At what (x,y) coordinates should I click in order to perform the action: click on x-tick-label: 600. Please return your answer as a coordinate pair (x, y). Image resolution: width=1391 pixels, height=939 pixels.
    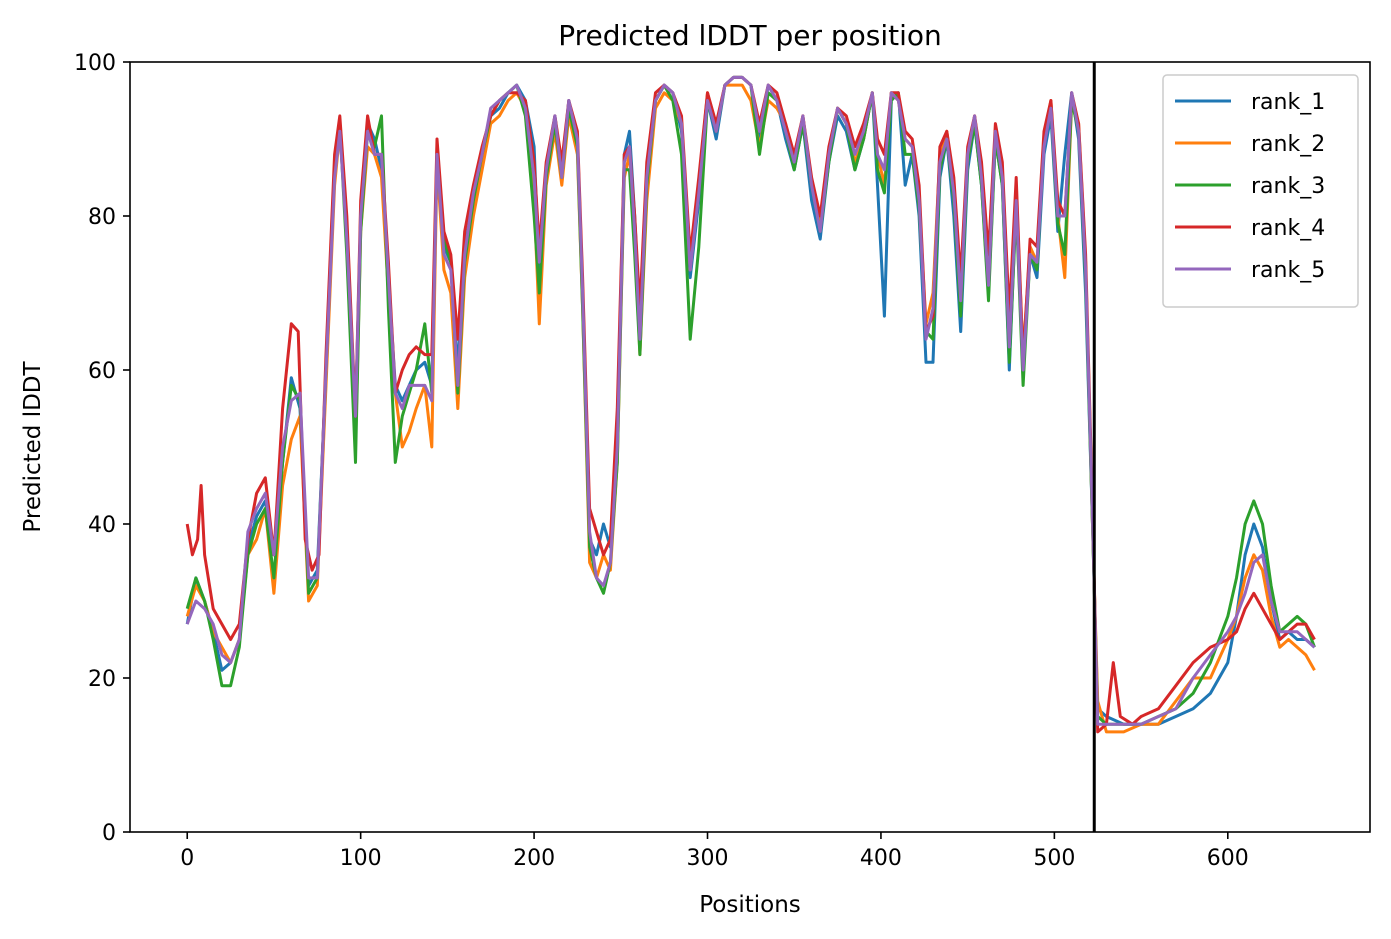
    Looking at the image, I should click on (1228, 858).